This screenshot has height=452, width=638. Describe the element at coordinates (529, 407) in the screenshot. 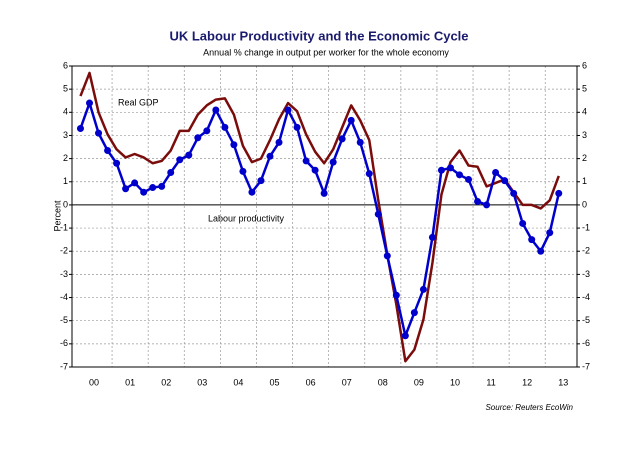

I see `source: Source: Reuters EcoWin` at that location.